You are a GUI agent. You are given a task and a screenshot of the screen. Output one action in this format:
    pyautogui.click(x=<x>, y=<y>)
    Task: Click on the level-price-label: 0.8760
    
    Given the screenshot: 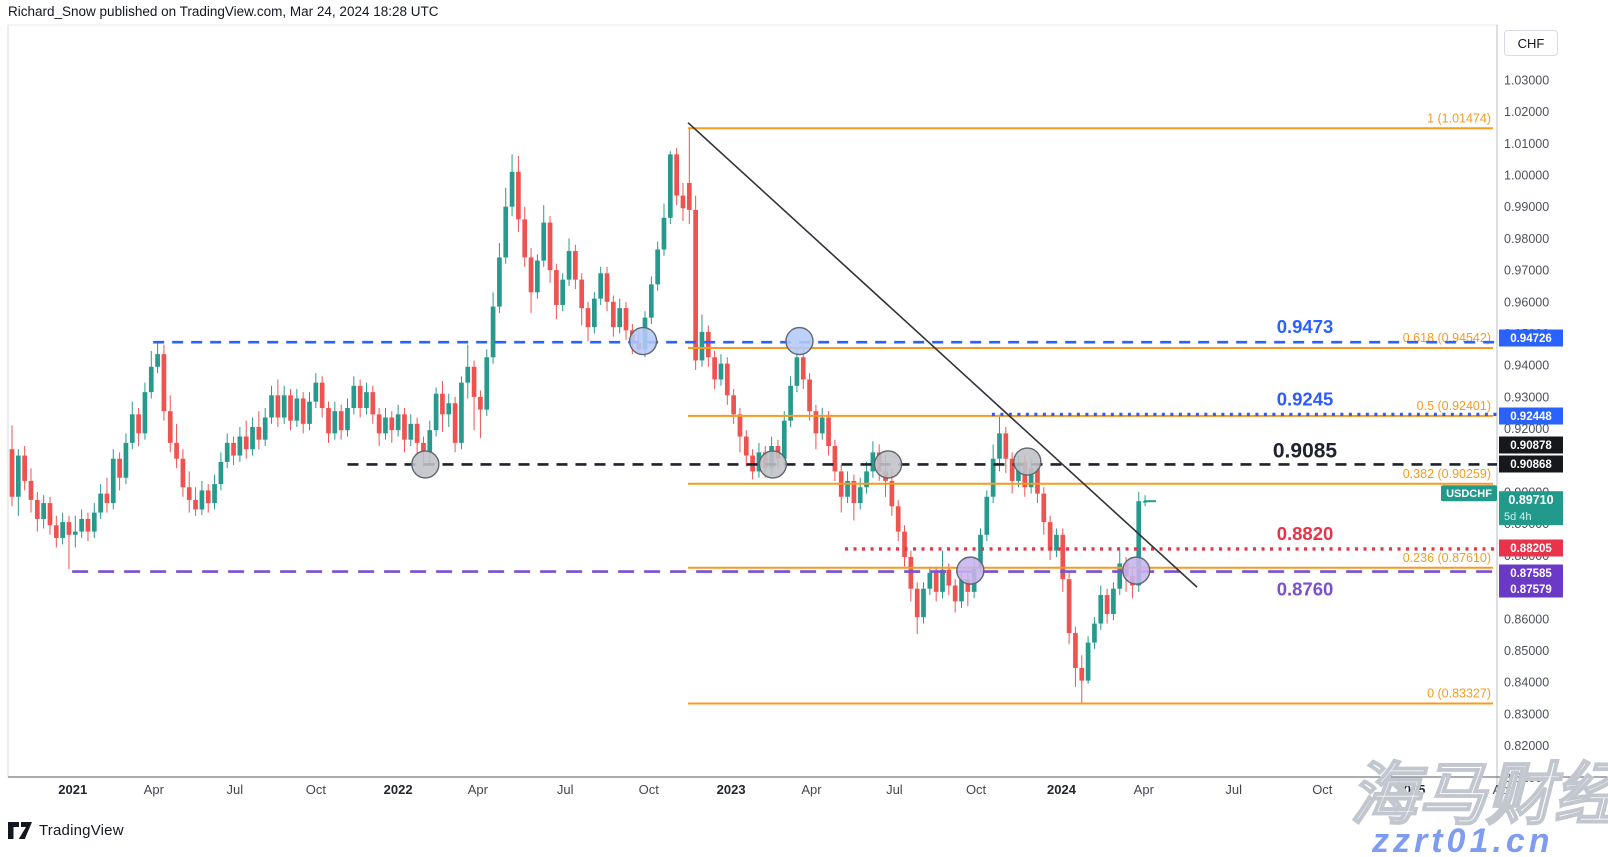 What is the action you would take?
    pyautogui.click(x=1305, y=589)
    